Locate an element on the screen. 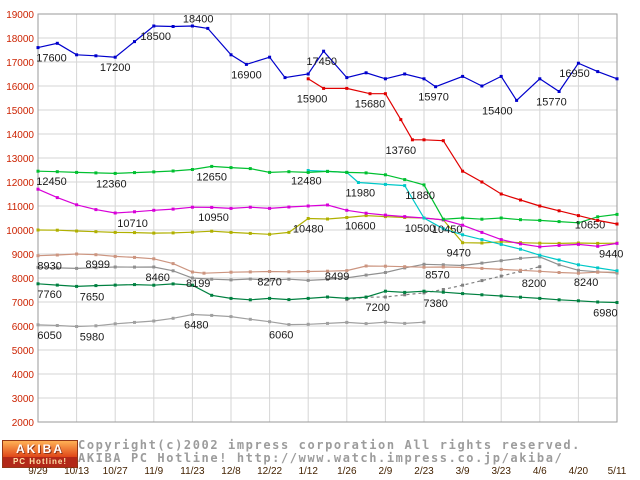  y-axis-tick-label: 11000 is located at coordinates (21, 207).